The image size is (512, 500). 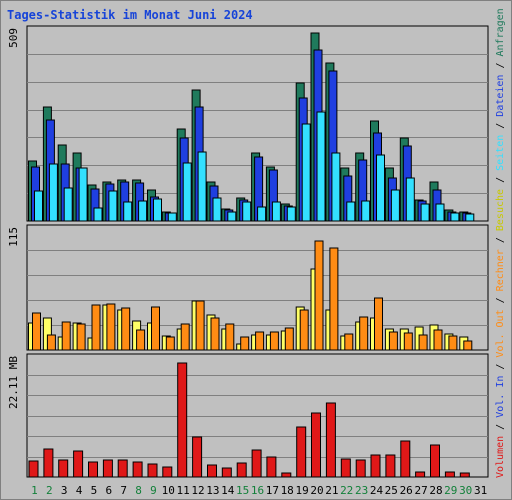 I want to click on legend-anfragen: Anfragen, so click(x=500, y=32).